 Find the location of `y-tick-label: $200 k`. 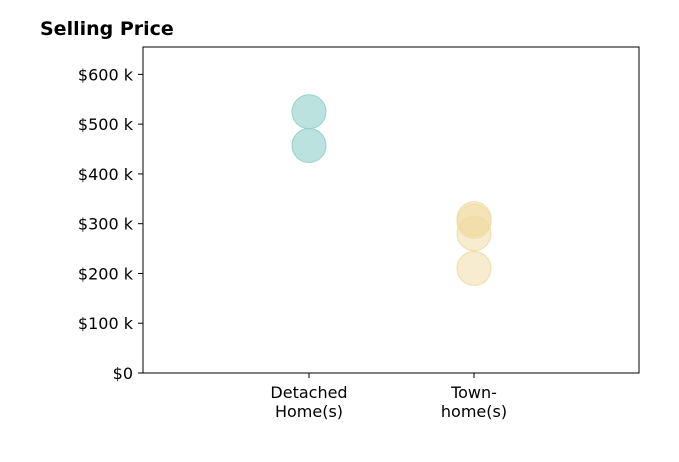

y-tick-label: $200 k is located at coordinates (106, 273).